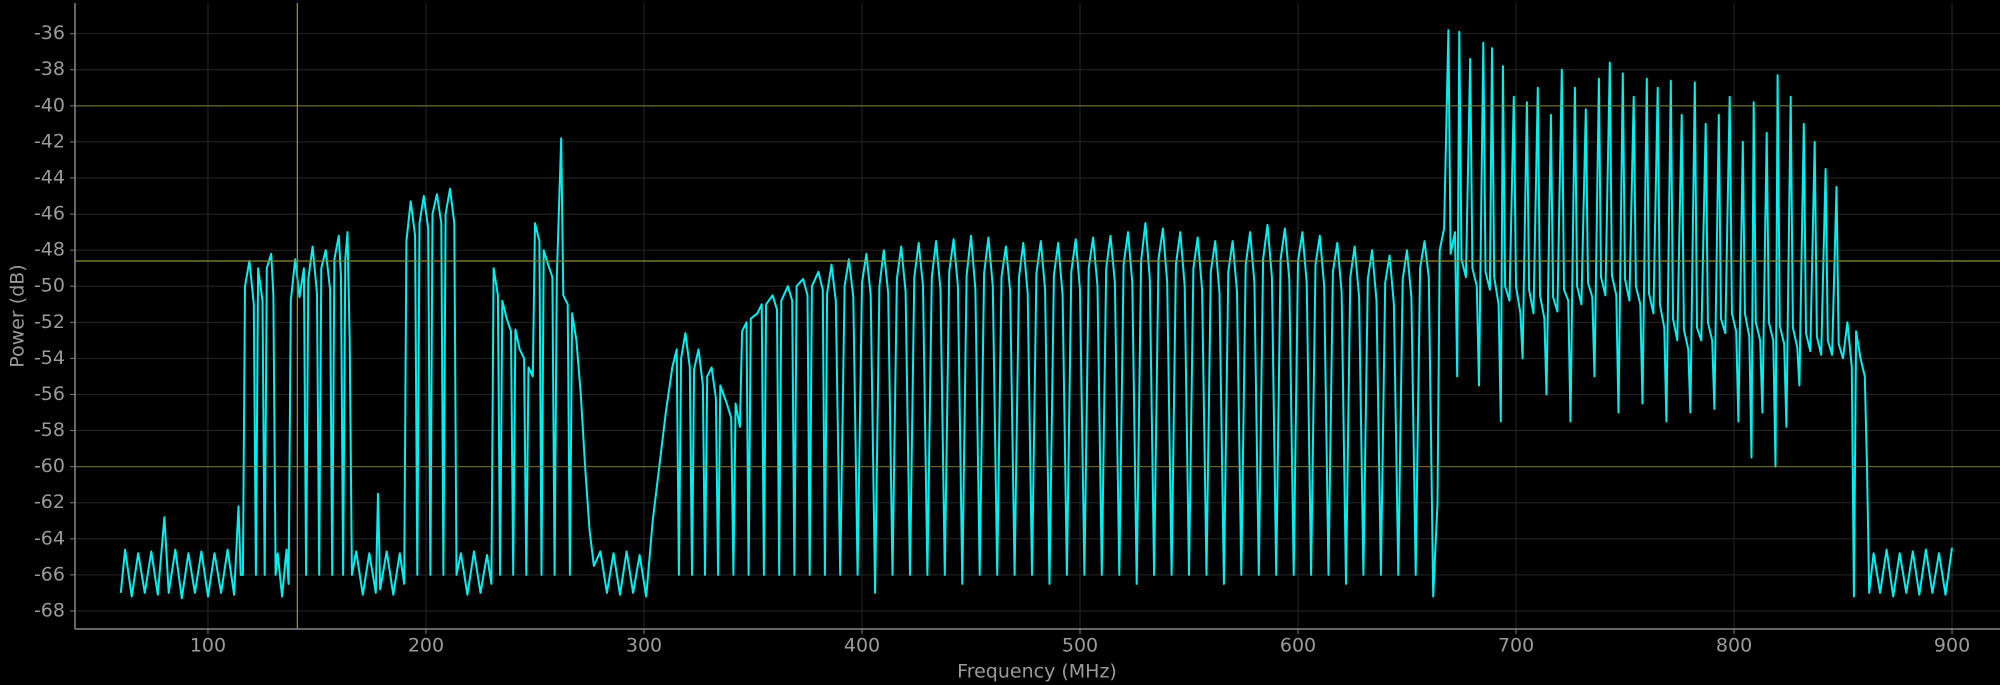 The image size is (2000, 685). Describe the element at coordinates (862, 646) in the screenshot. I see `x-tick-label: 400` at that location.